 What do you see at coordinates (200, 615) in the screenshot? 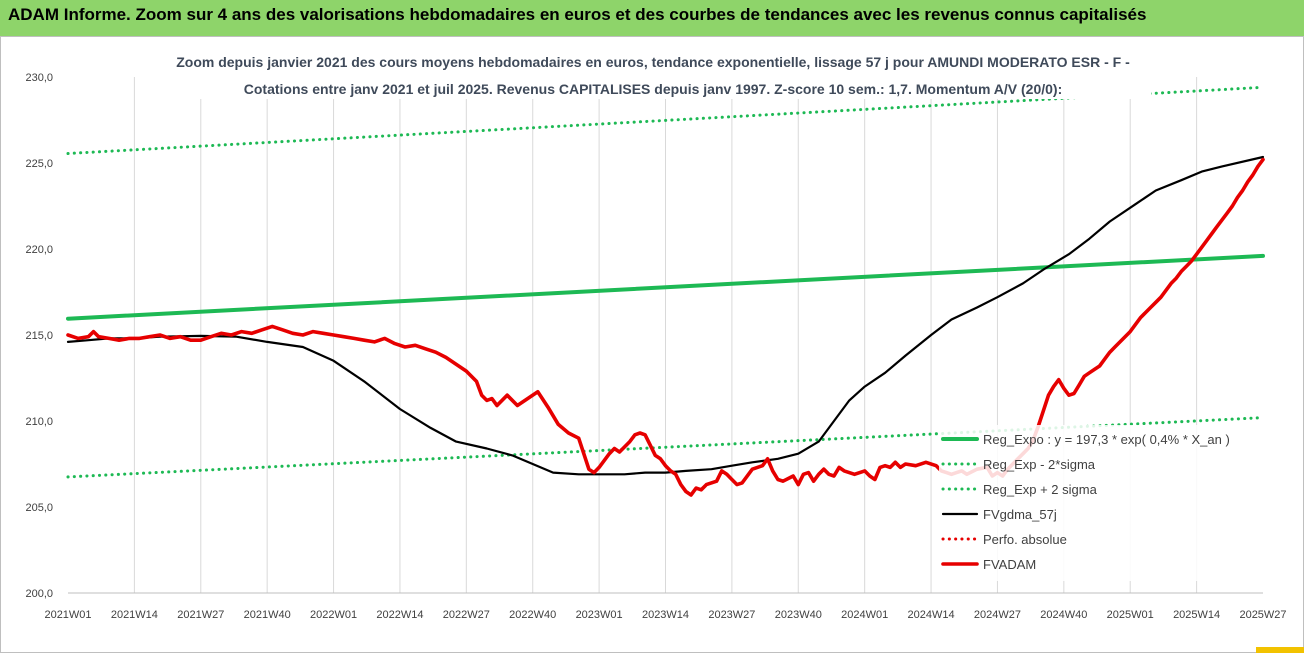
I see `x-tick-label: 2021W27` at bounding box center [200, 615].